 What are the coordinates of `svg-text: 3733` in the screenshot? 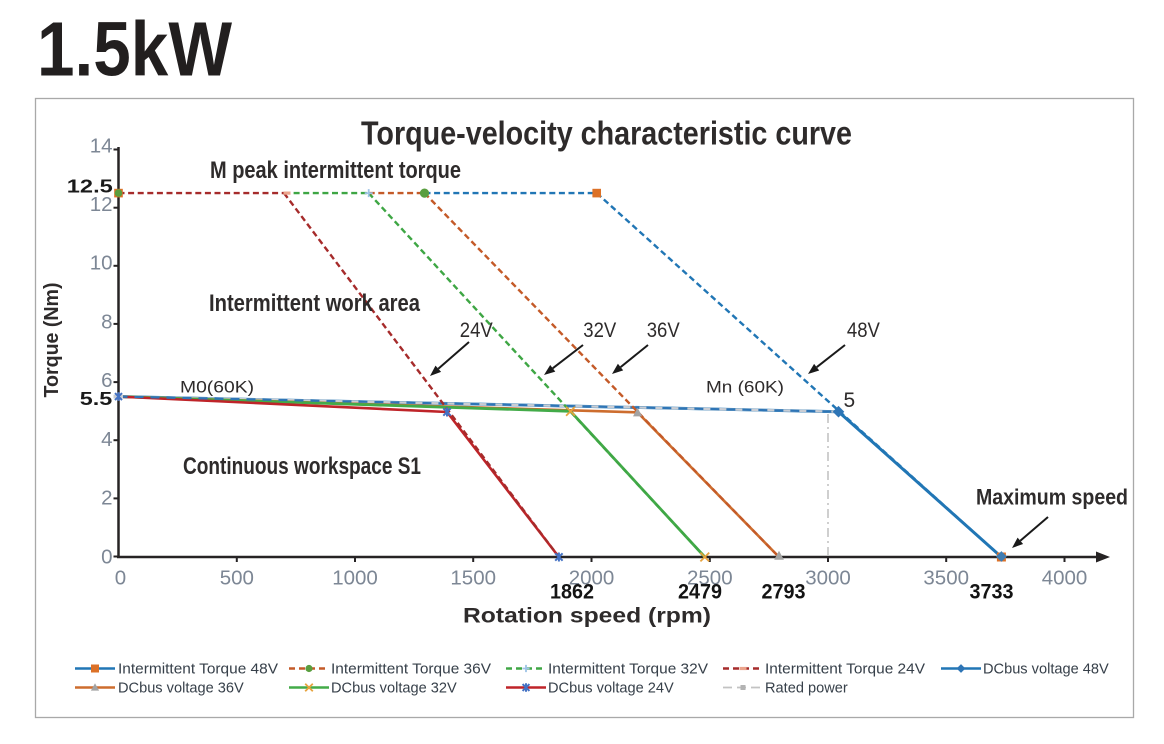 It's located at (992, 592).